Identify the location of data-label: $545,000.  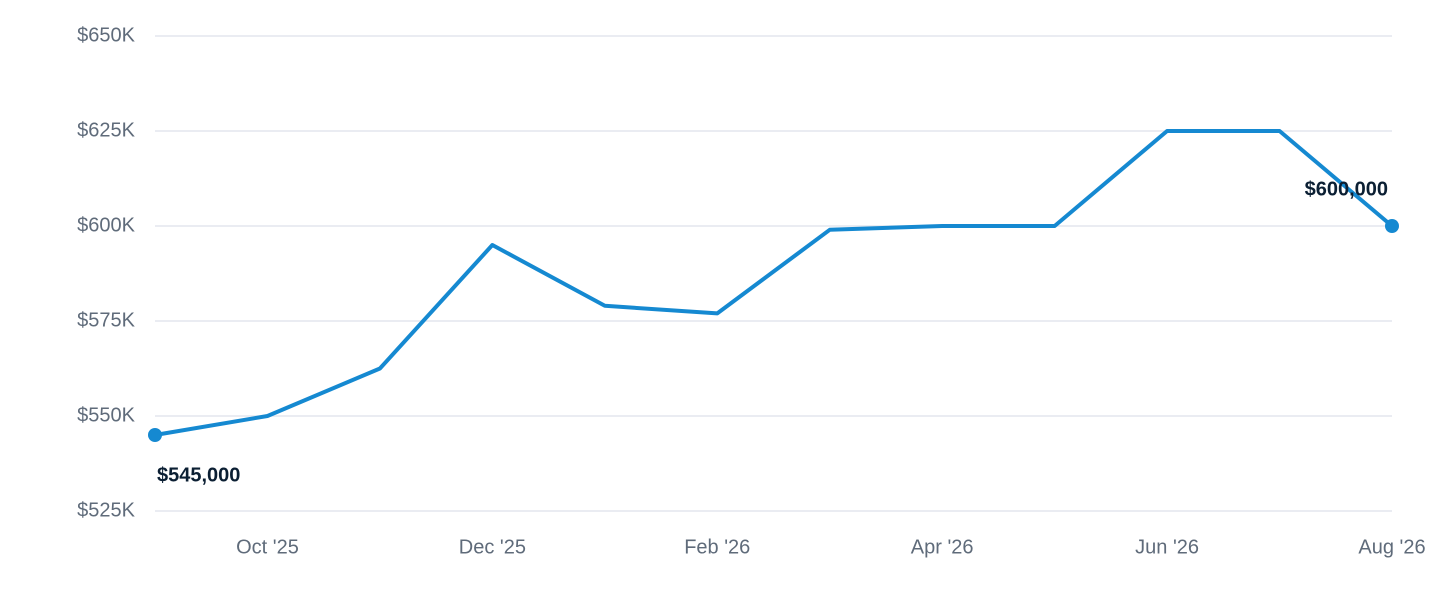
(198, 475).